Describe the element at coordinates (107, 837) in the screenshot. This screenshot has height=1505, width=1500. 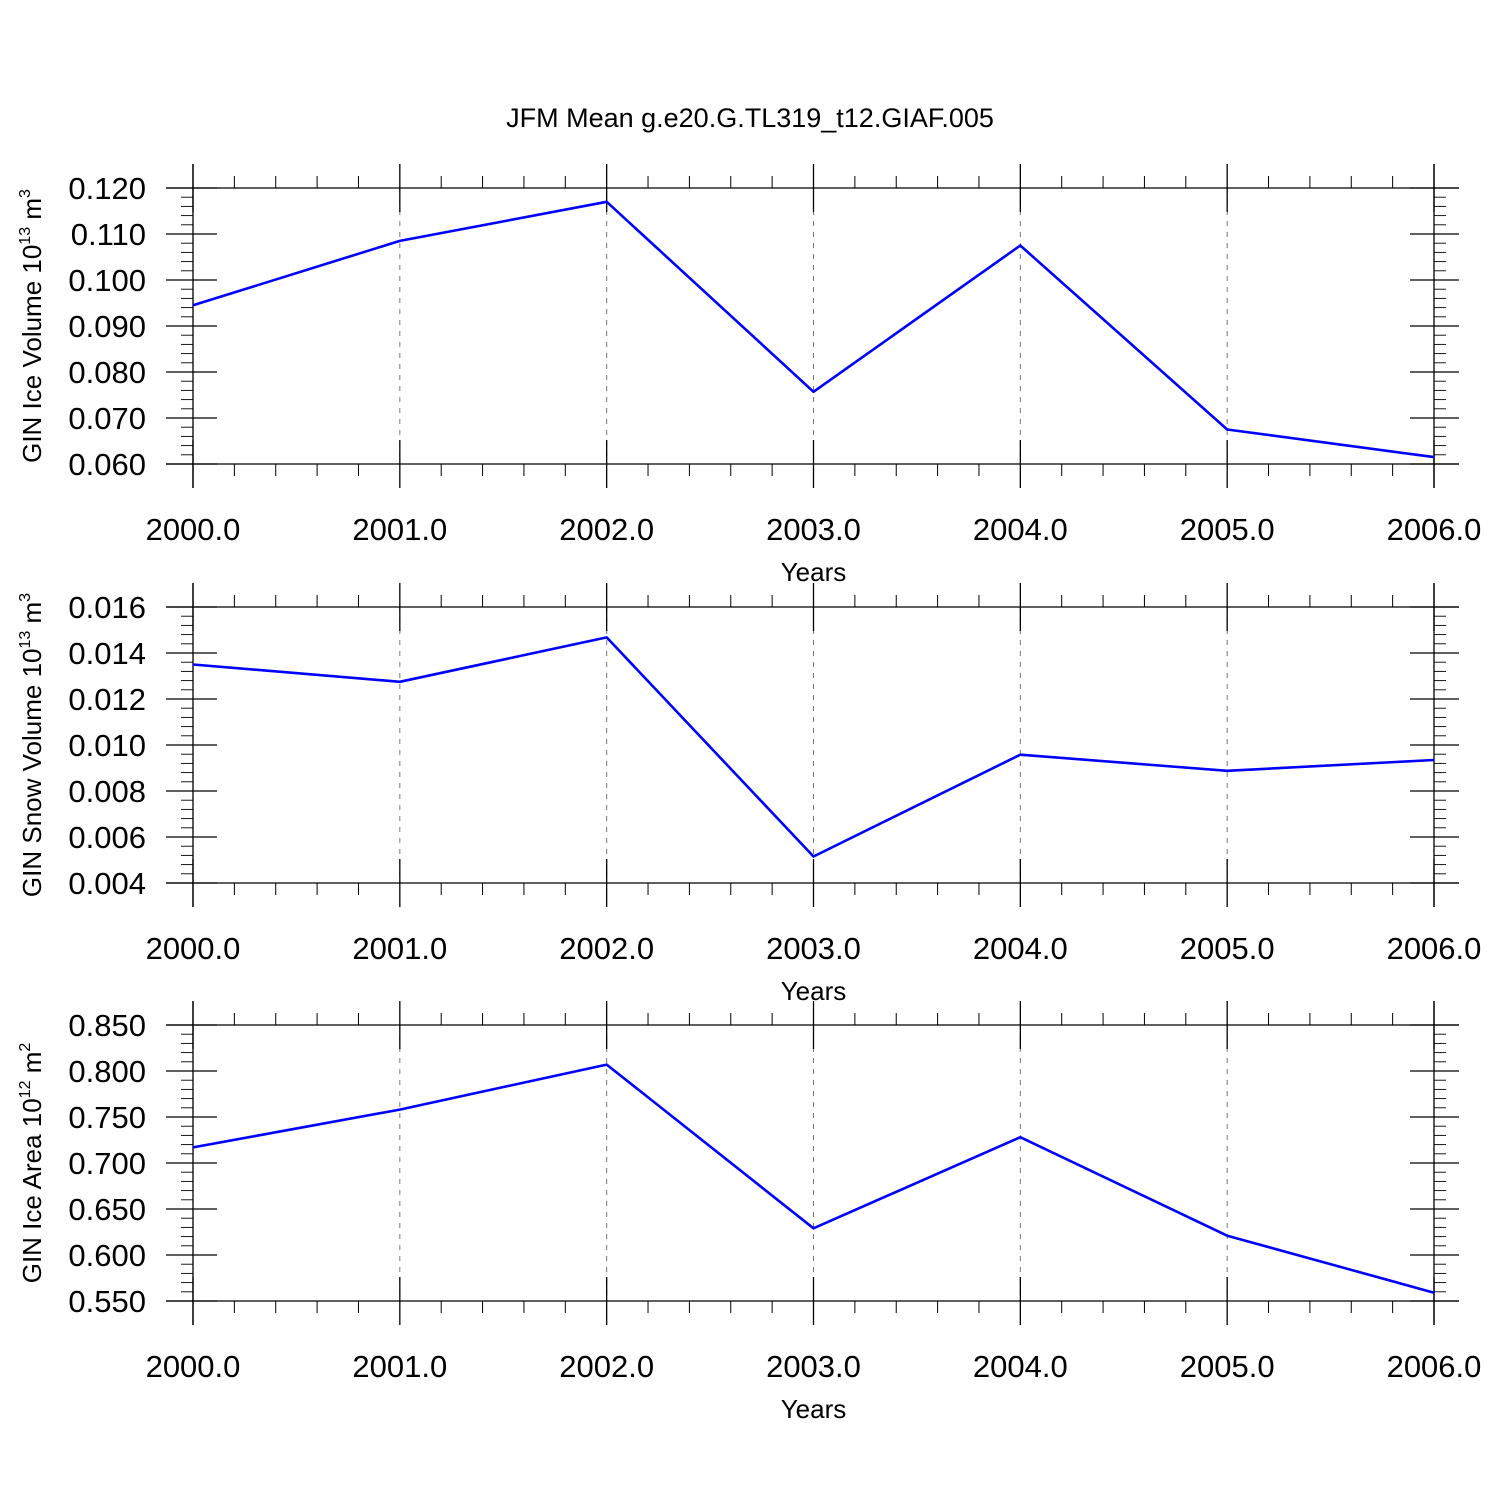
I see `y-tick-label: 0.006` at that location.